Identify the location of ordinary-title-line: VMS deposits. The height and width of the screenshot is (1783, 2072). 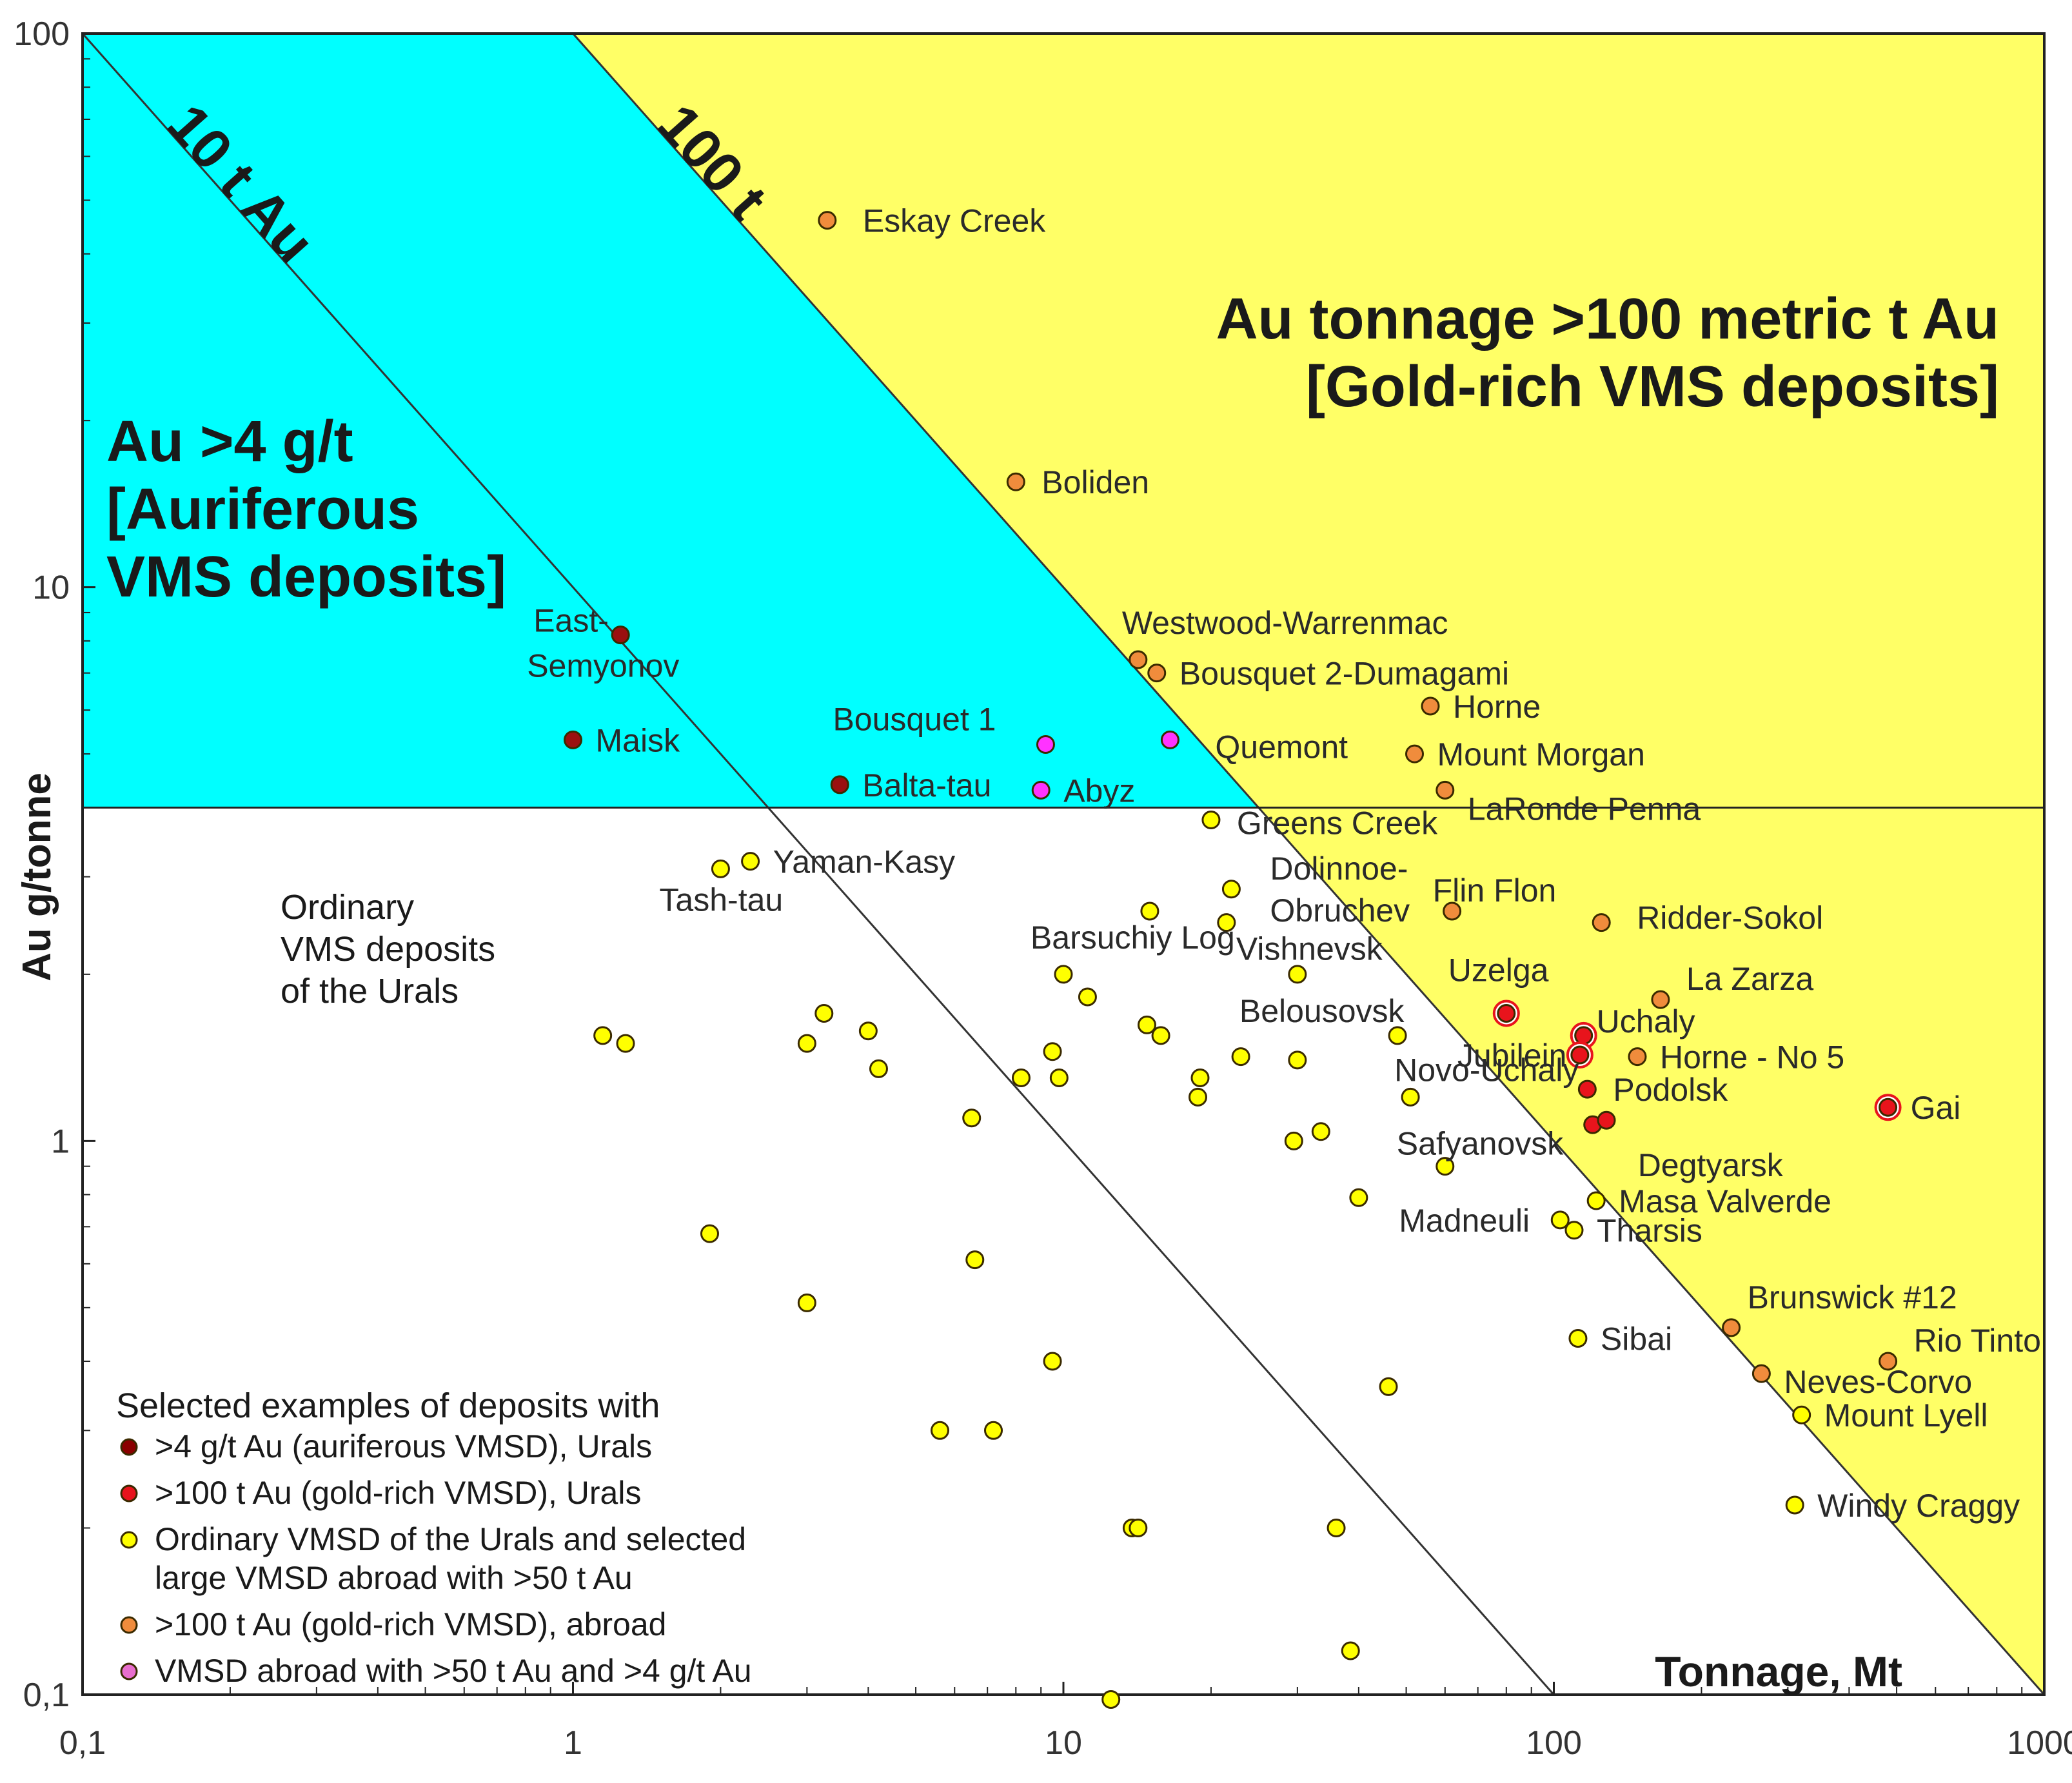
(388, 949).